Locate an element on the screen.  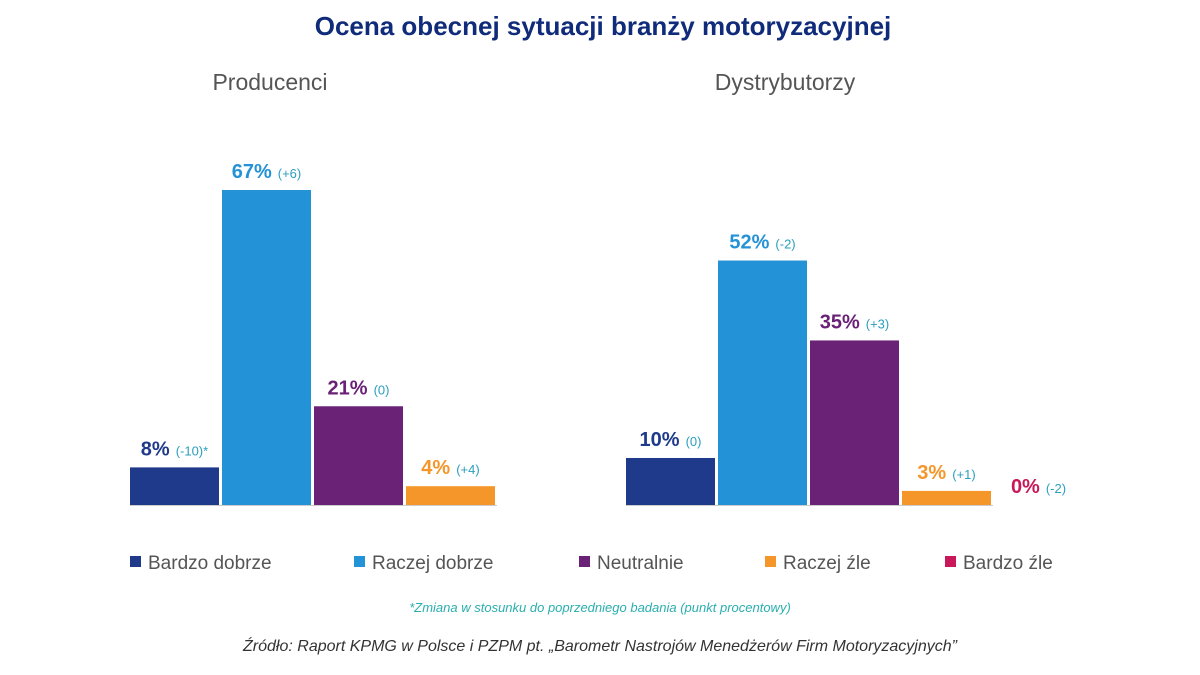
label-producenci-neutralnie: 21% (0) is located at coordinates (359, 388).